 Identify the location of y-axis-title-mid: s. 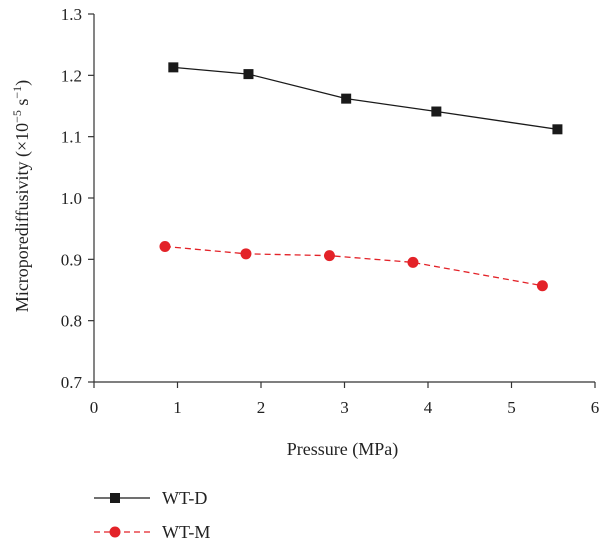
(22, 105).